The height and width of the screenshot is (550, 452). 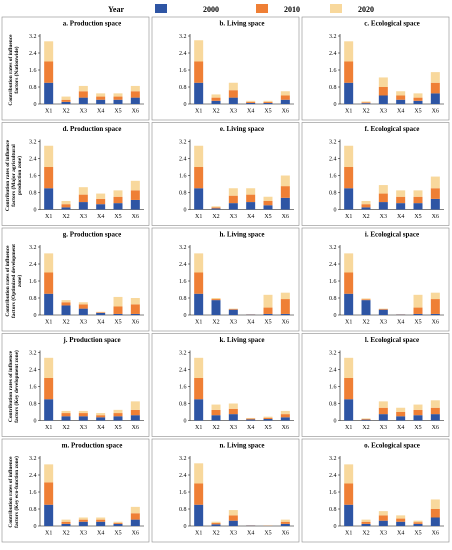 What do you see at coordinates (16, 492) in the screenshot?
I see `y-axis-label-line: factors (Key eco-function zone)` at bounding box center [16, 492].